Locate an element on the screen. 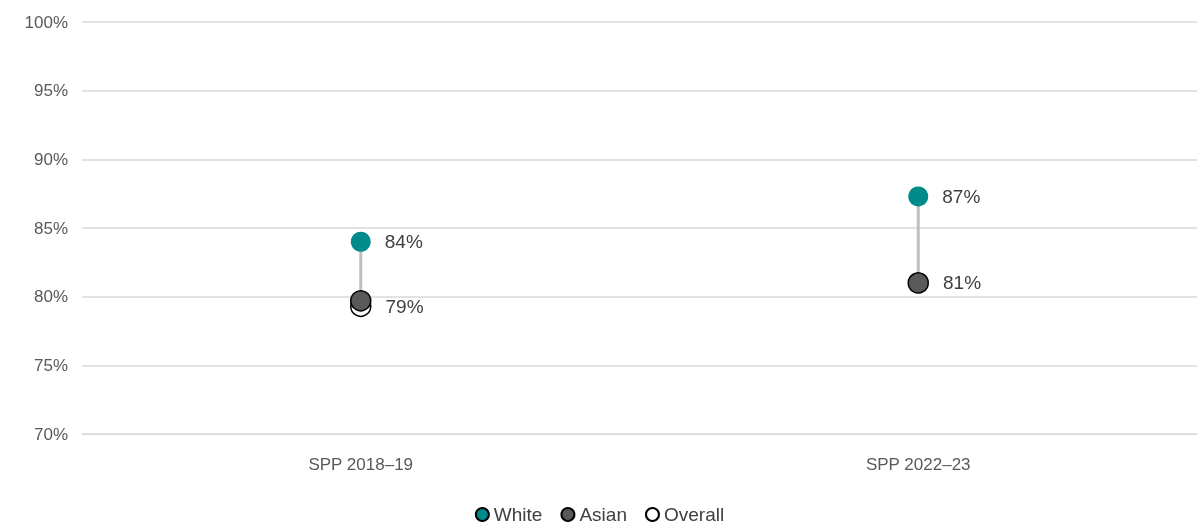 The height and width of the screenshot is (529, 1199). y-tick-label: 95% is located at coordinates (50, 91).